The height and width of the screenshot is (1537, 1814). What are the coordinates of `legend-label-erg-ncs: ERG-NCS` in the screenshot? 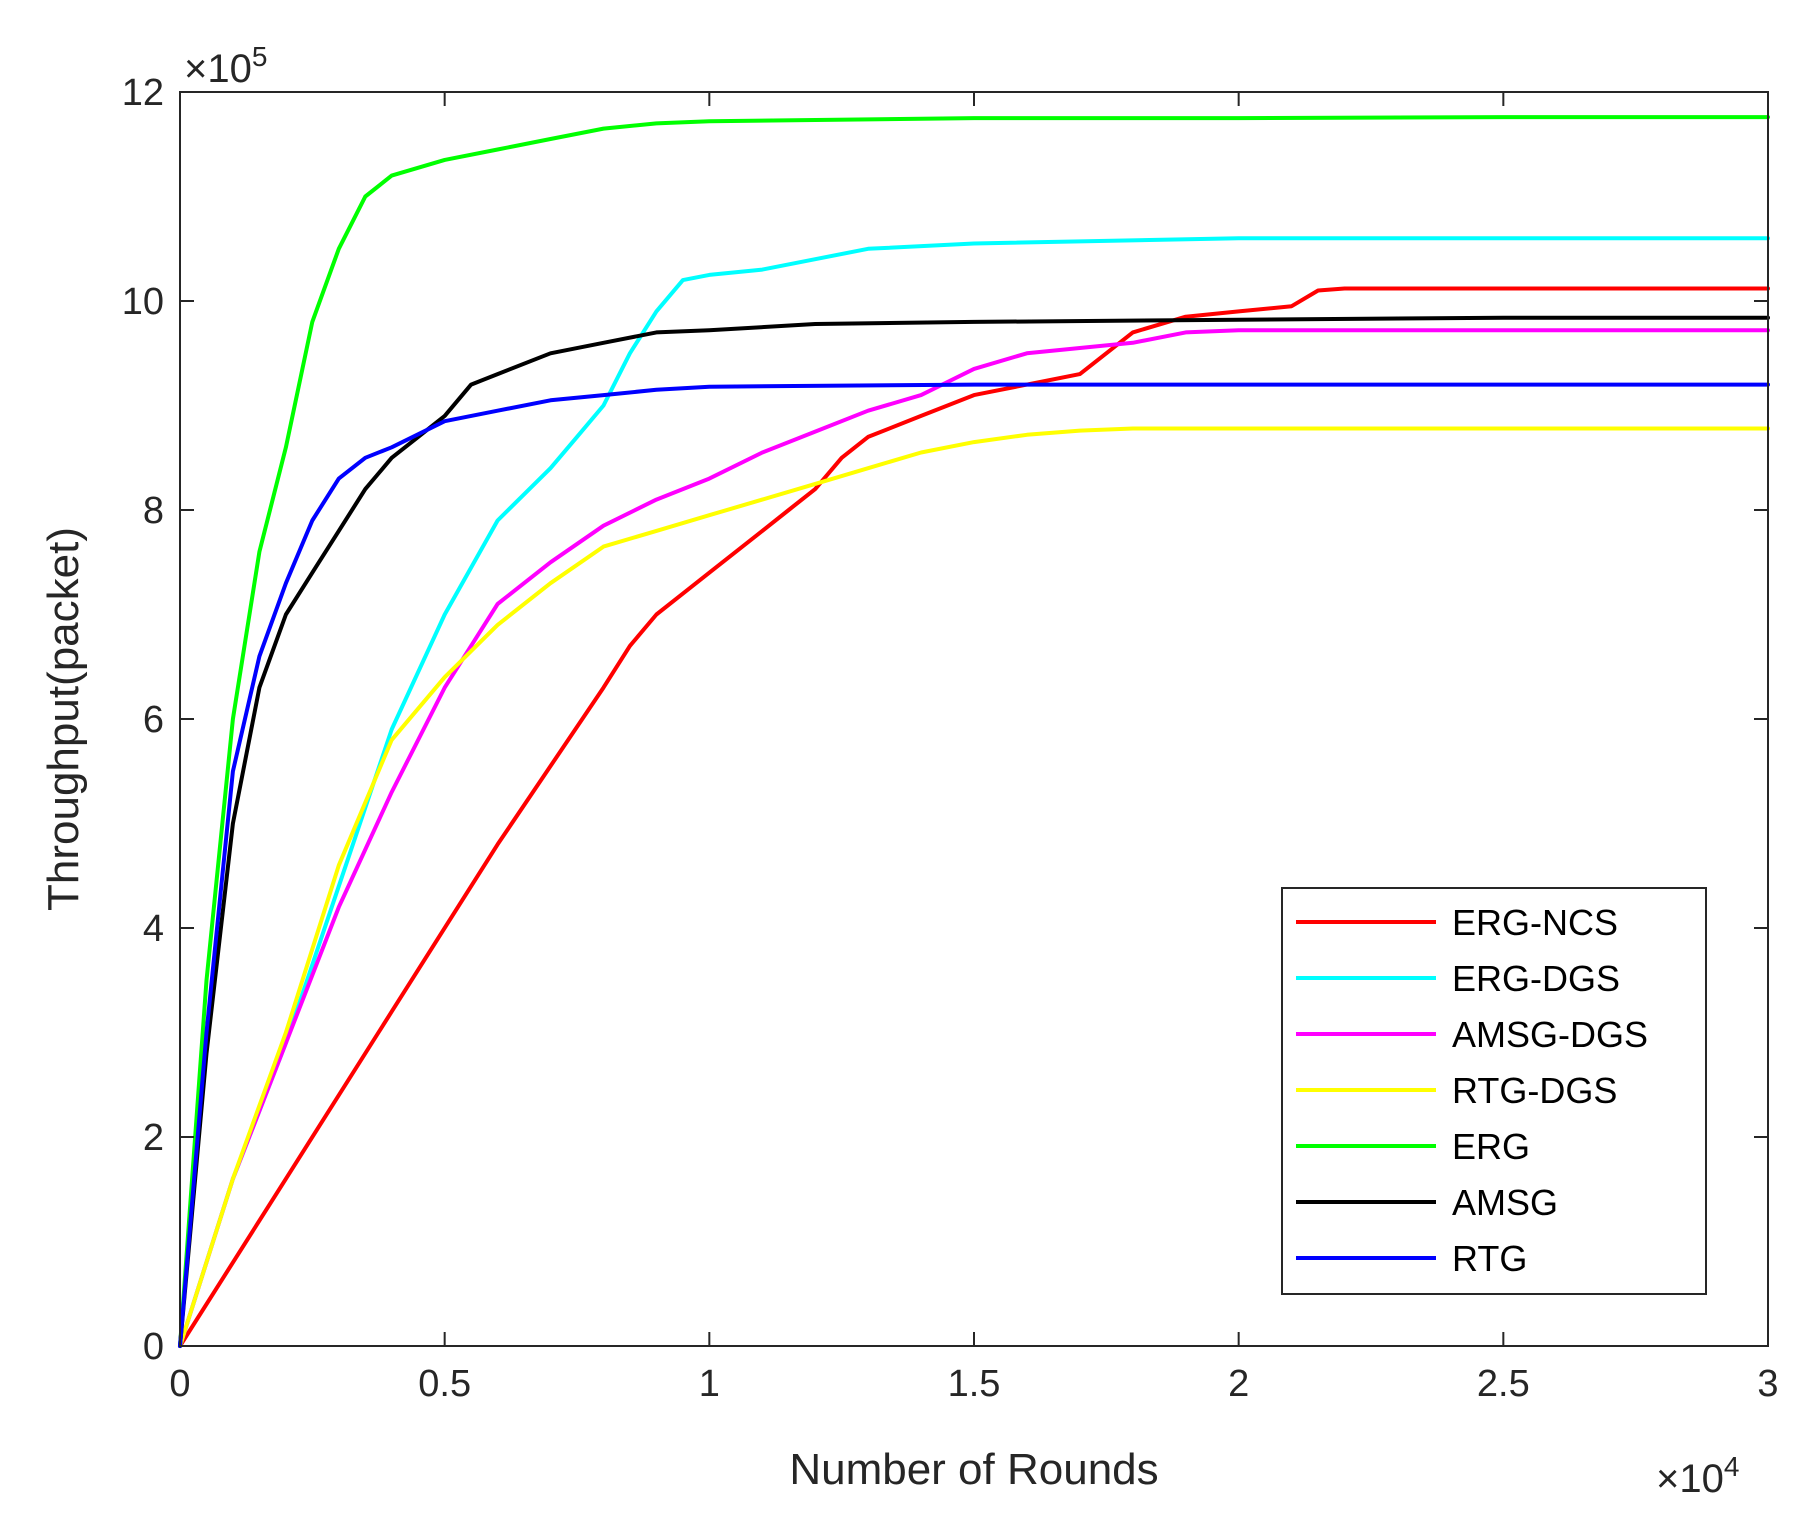 It's located at (1535, 922).